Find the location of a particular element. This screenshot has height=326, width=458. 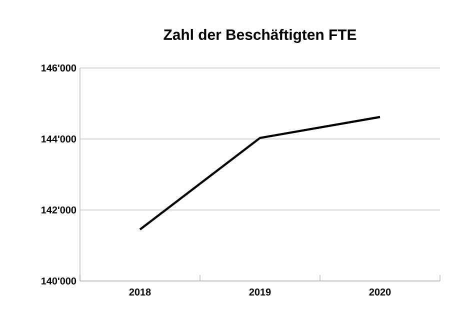

y-tick-label: 144'000 is located at coordinates (58, 139).